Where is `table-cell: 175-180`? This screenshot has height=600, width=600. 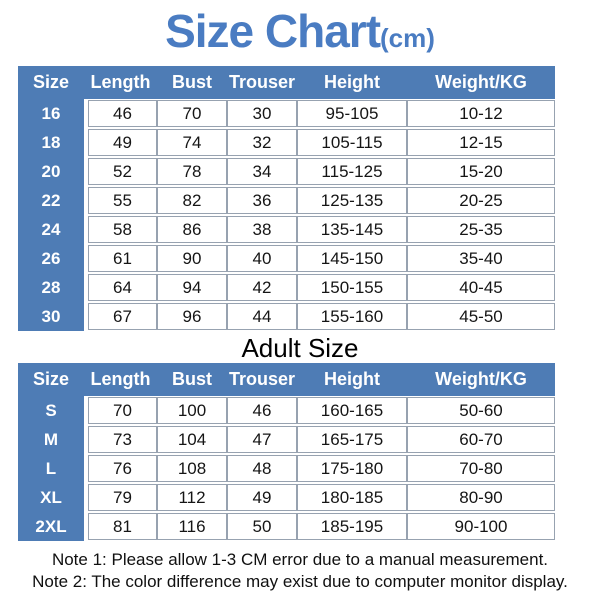 table-cell: 175-180 is located at coordinates (352, 468).